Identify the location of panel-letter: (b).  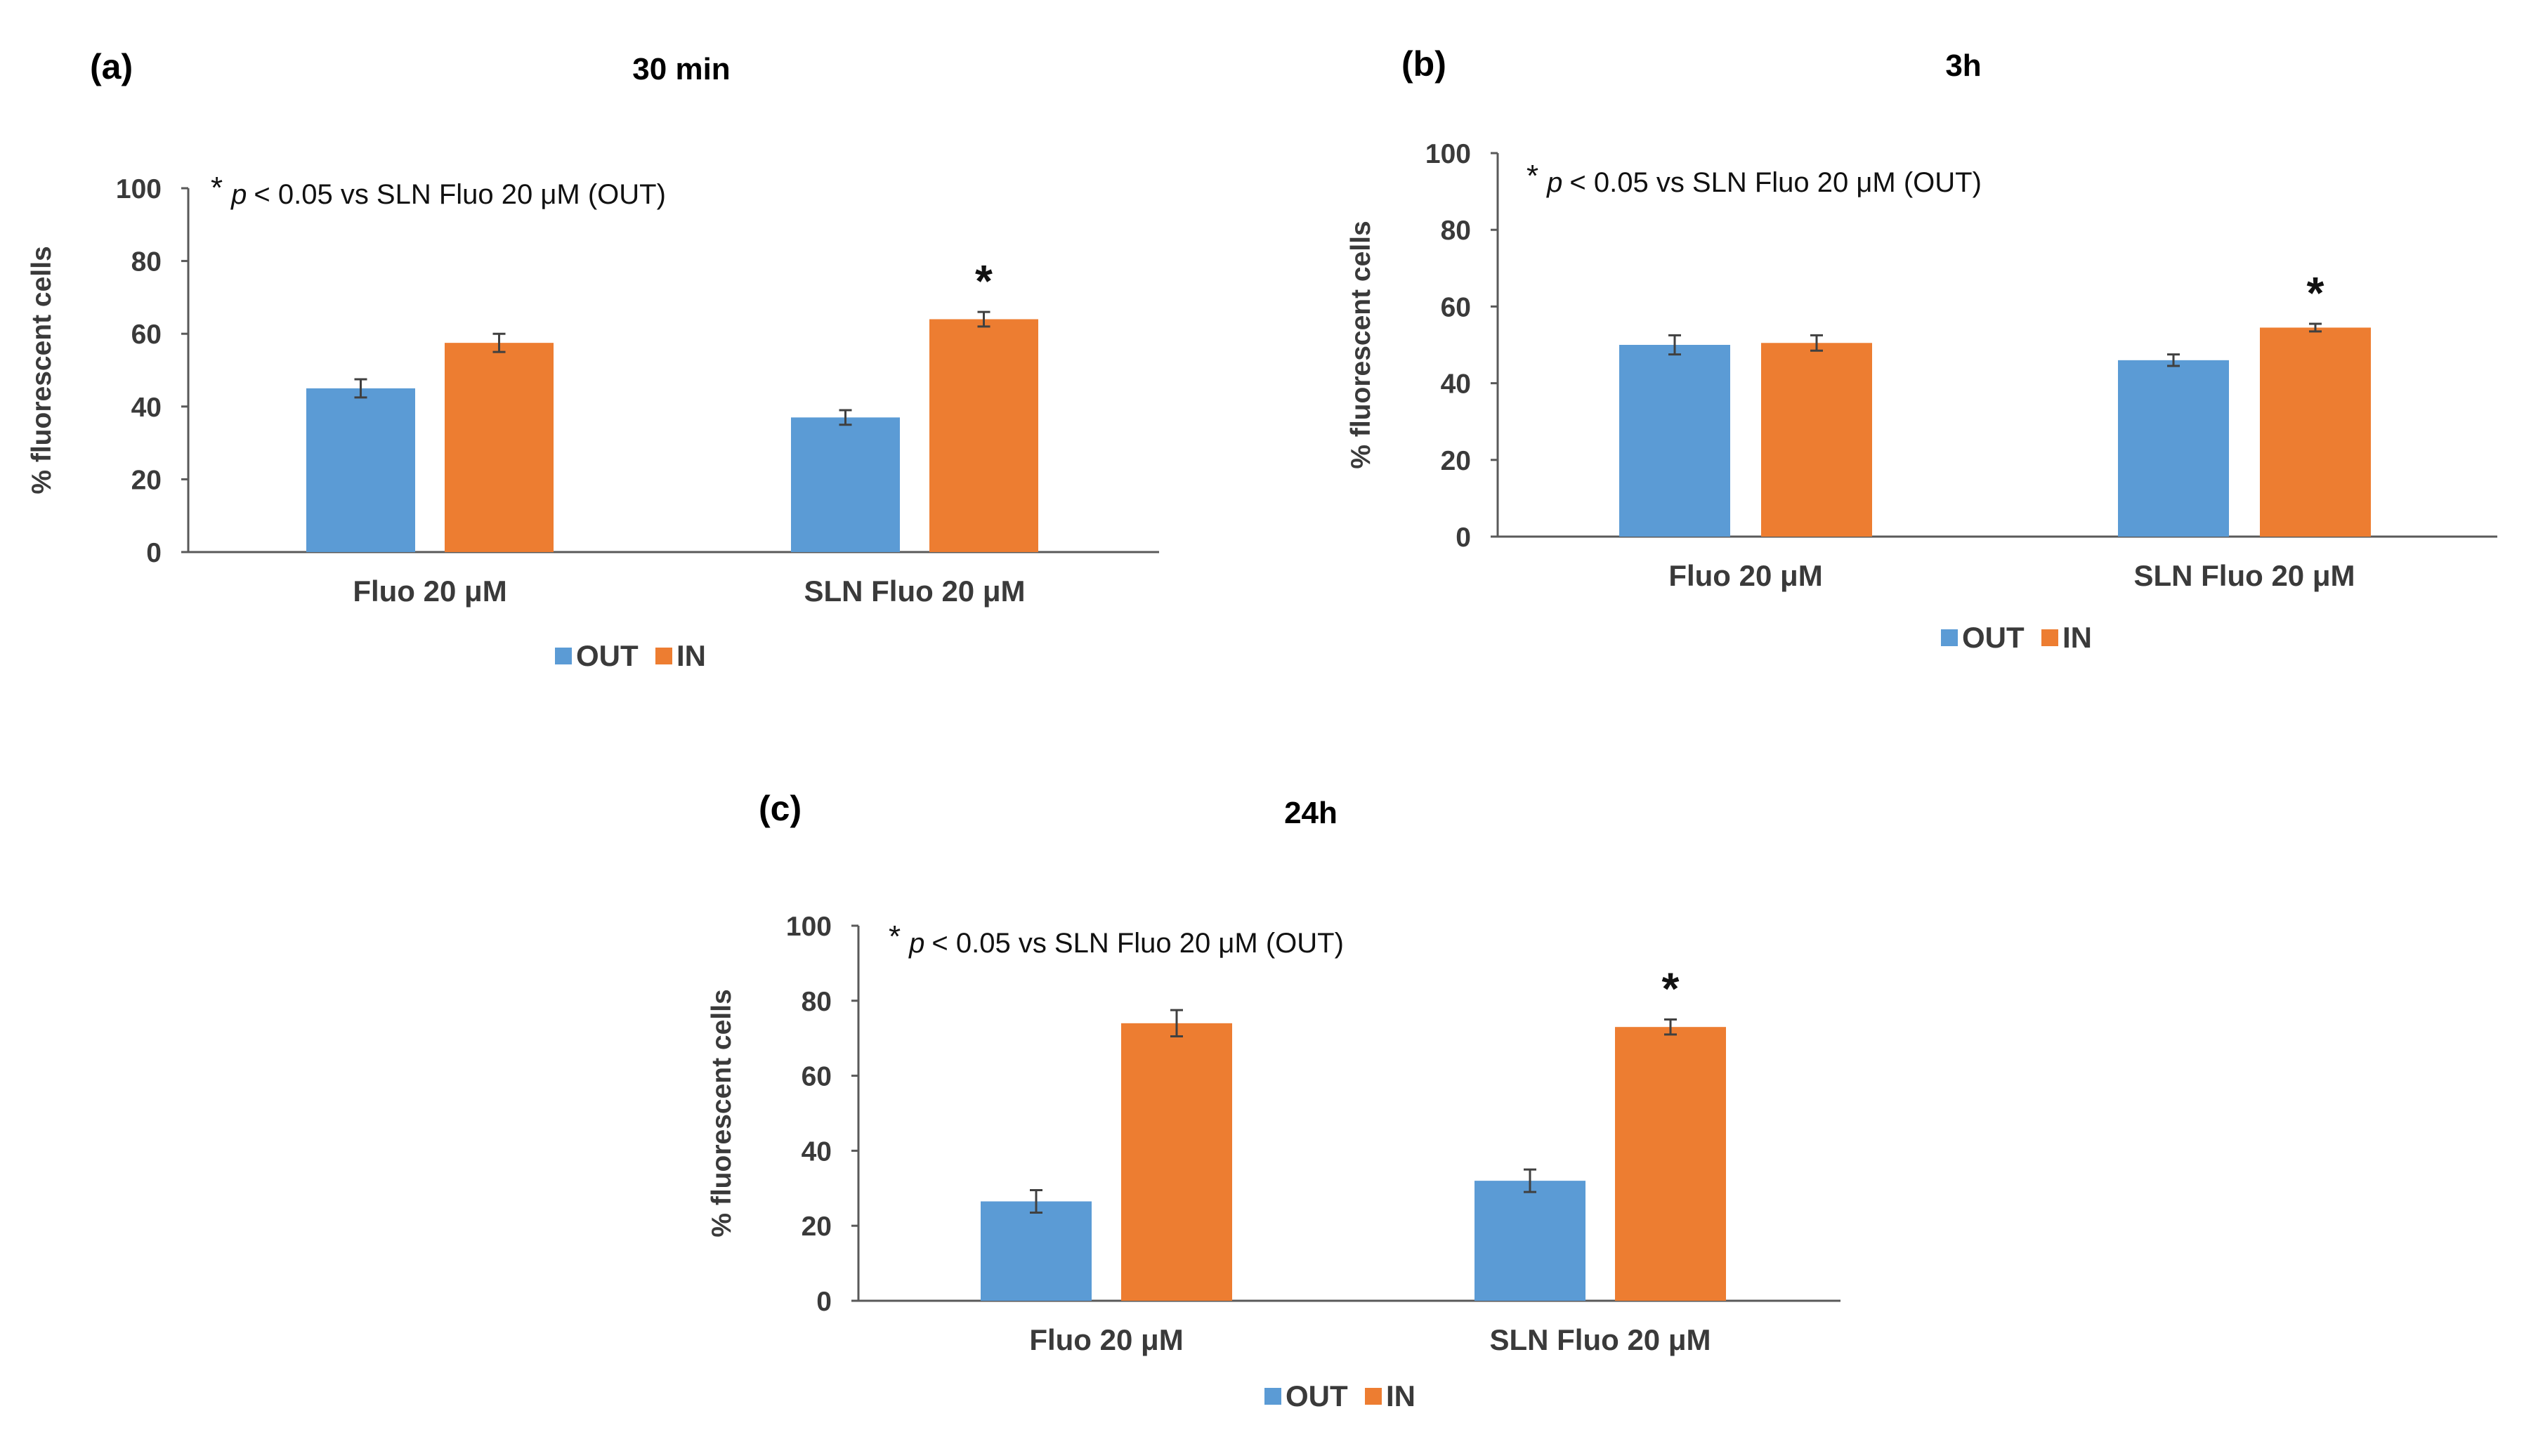
(1423, 64).